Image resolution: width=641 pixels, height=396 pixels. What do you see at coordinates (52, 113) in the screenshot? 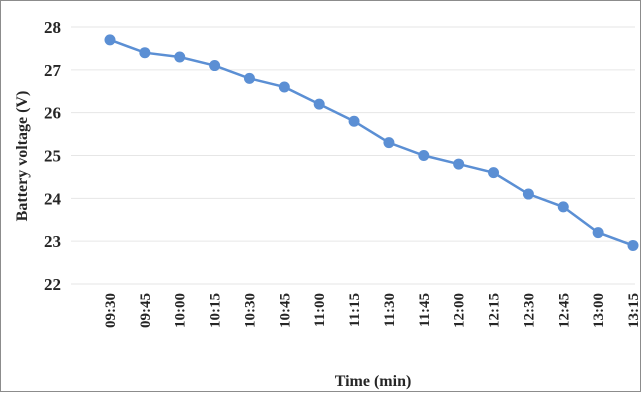
I see `y-tick-label: 26` at bounding box center [52, 113].